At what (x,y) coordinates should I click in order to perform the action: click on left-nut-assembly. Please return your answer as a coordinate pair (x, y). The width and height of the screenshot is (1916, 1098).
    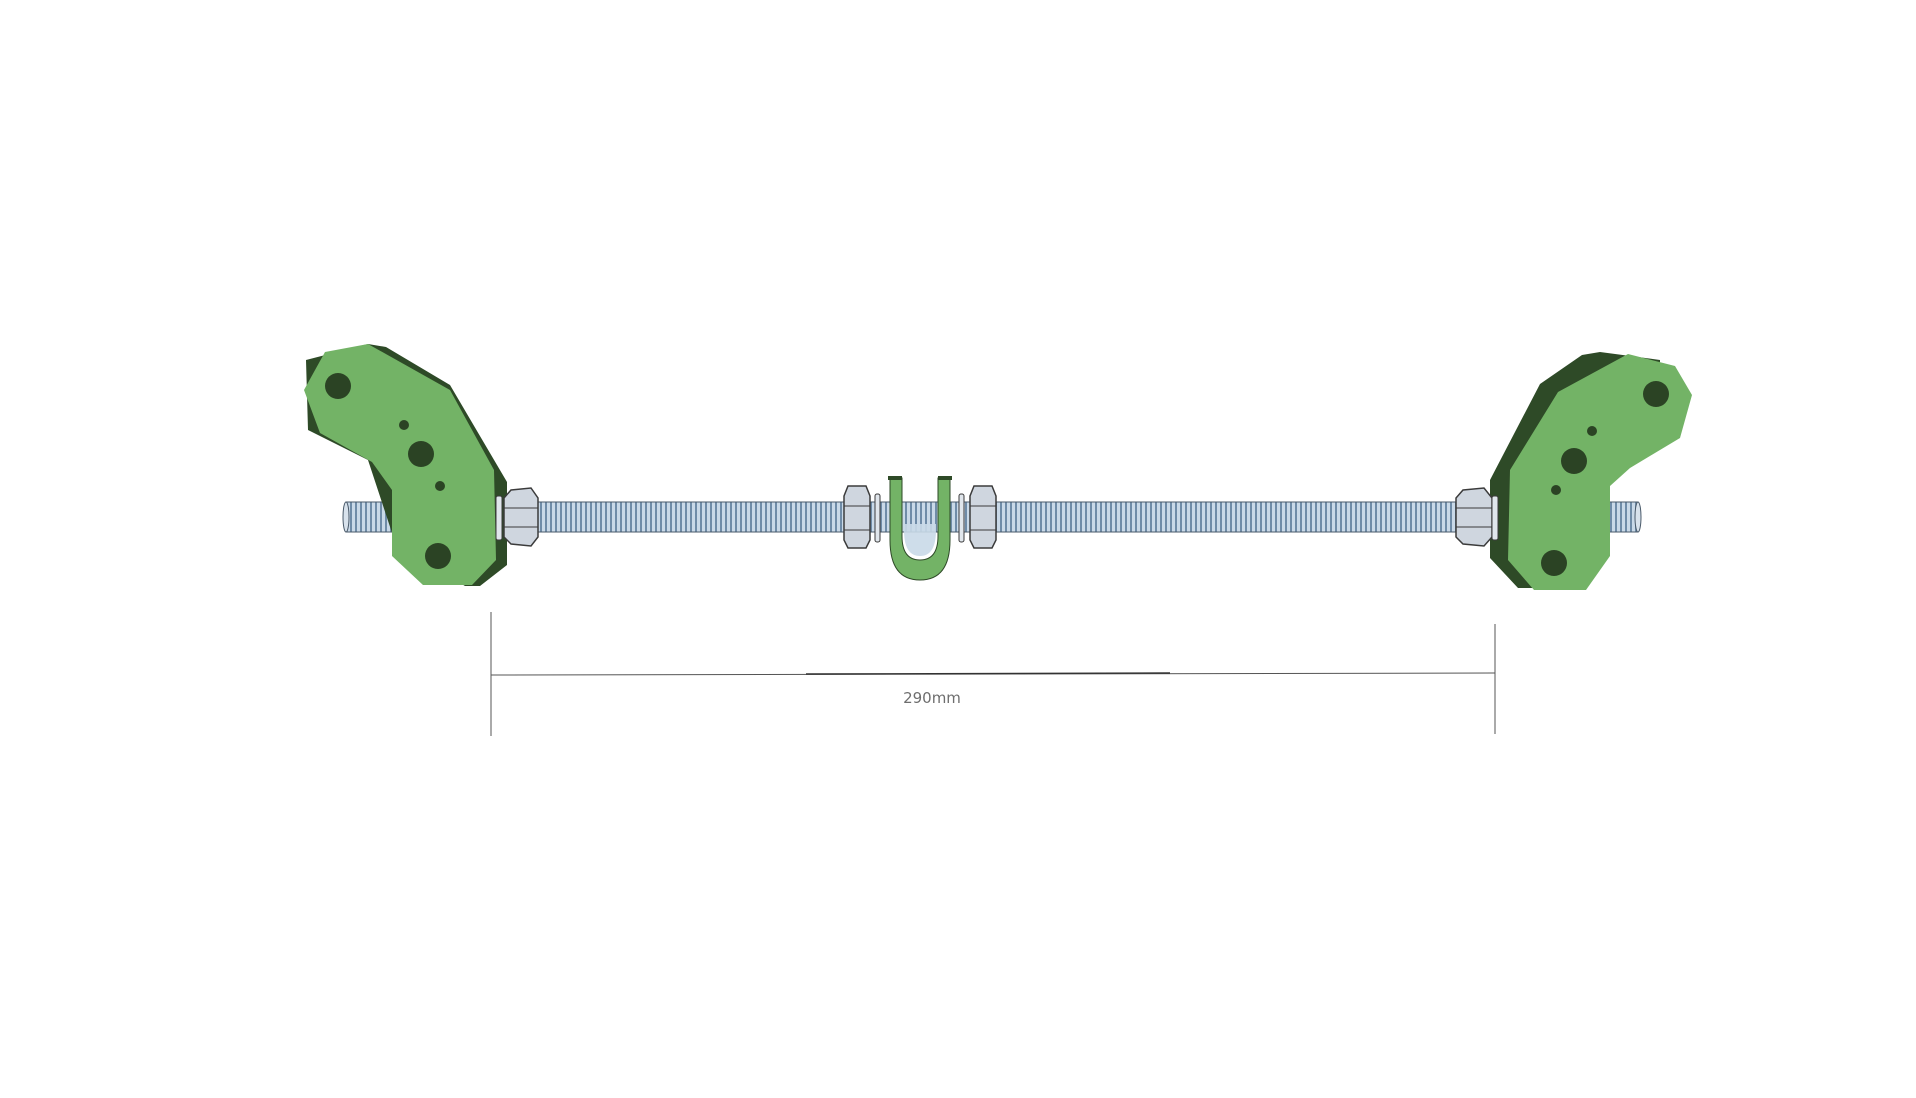
    Looking at the image, I should click on (517, 517).